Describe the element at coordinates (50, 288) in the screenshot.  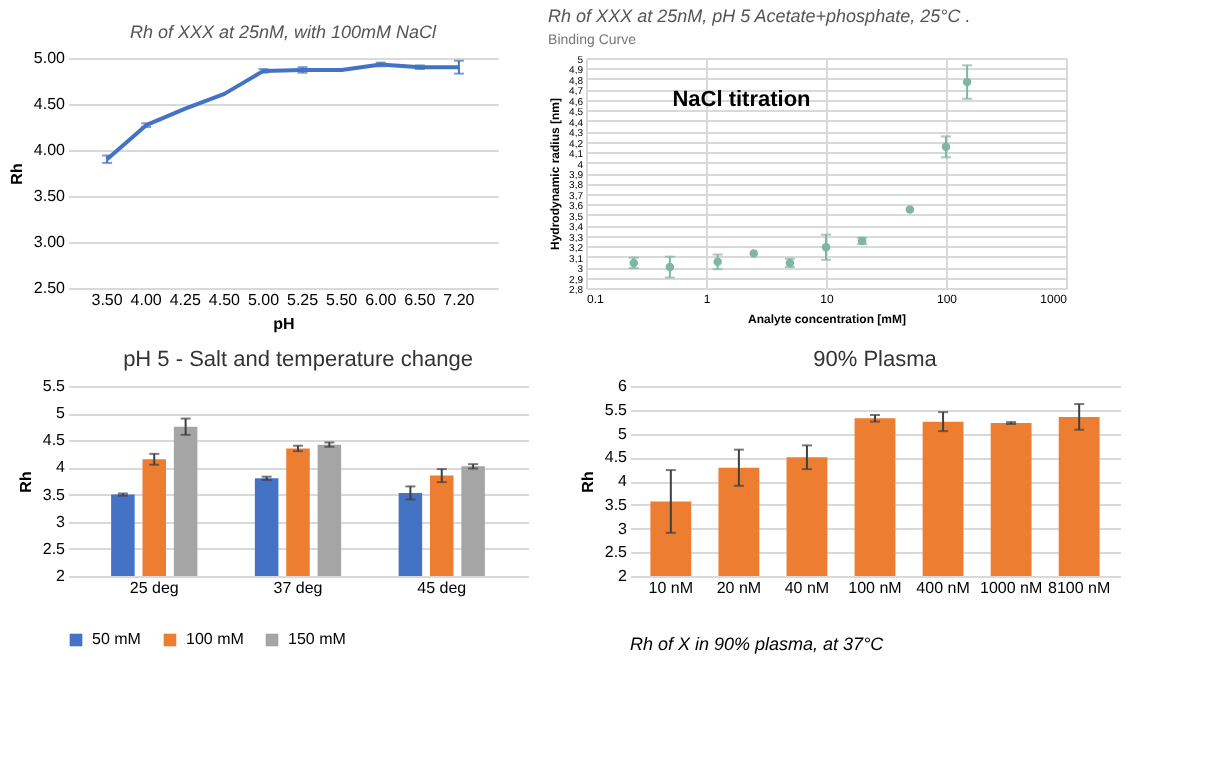
I see `y-tick-label: 2.50` at that location.